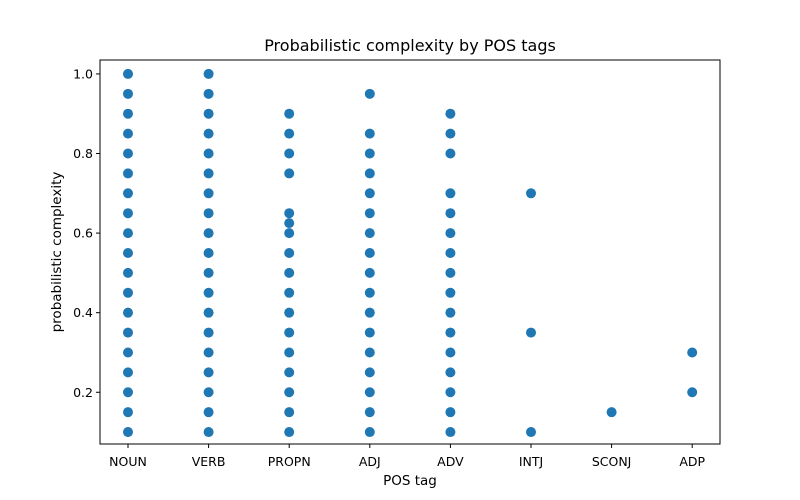  Describe the element at coordinates (209, 461) in the screenshot. I see `x-tick-label-verb: VERB` at that location.